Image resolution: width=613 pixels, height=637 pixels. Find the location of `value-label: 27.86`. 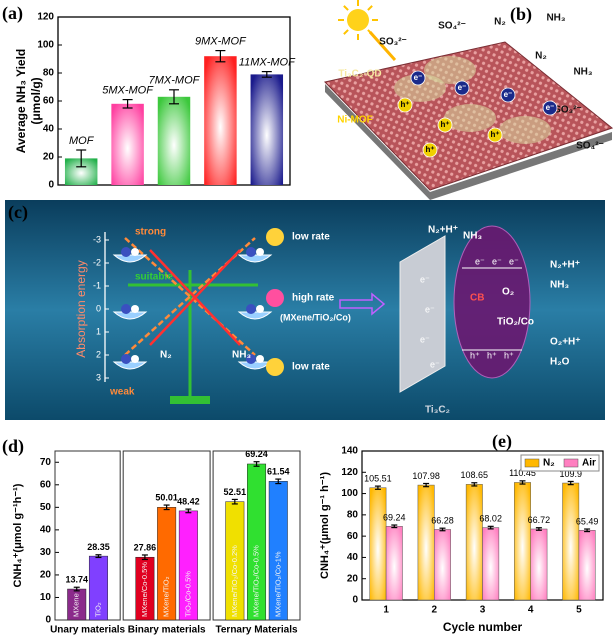

value-label: 27.86 is located at coordinates (145, 547).